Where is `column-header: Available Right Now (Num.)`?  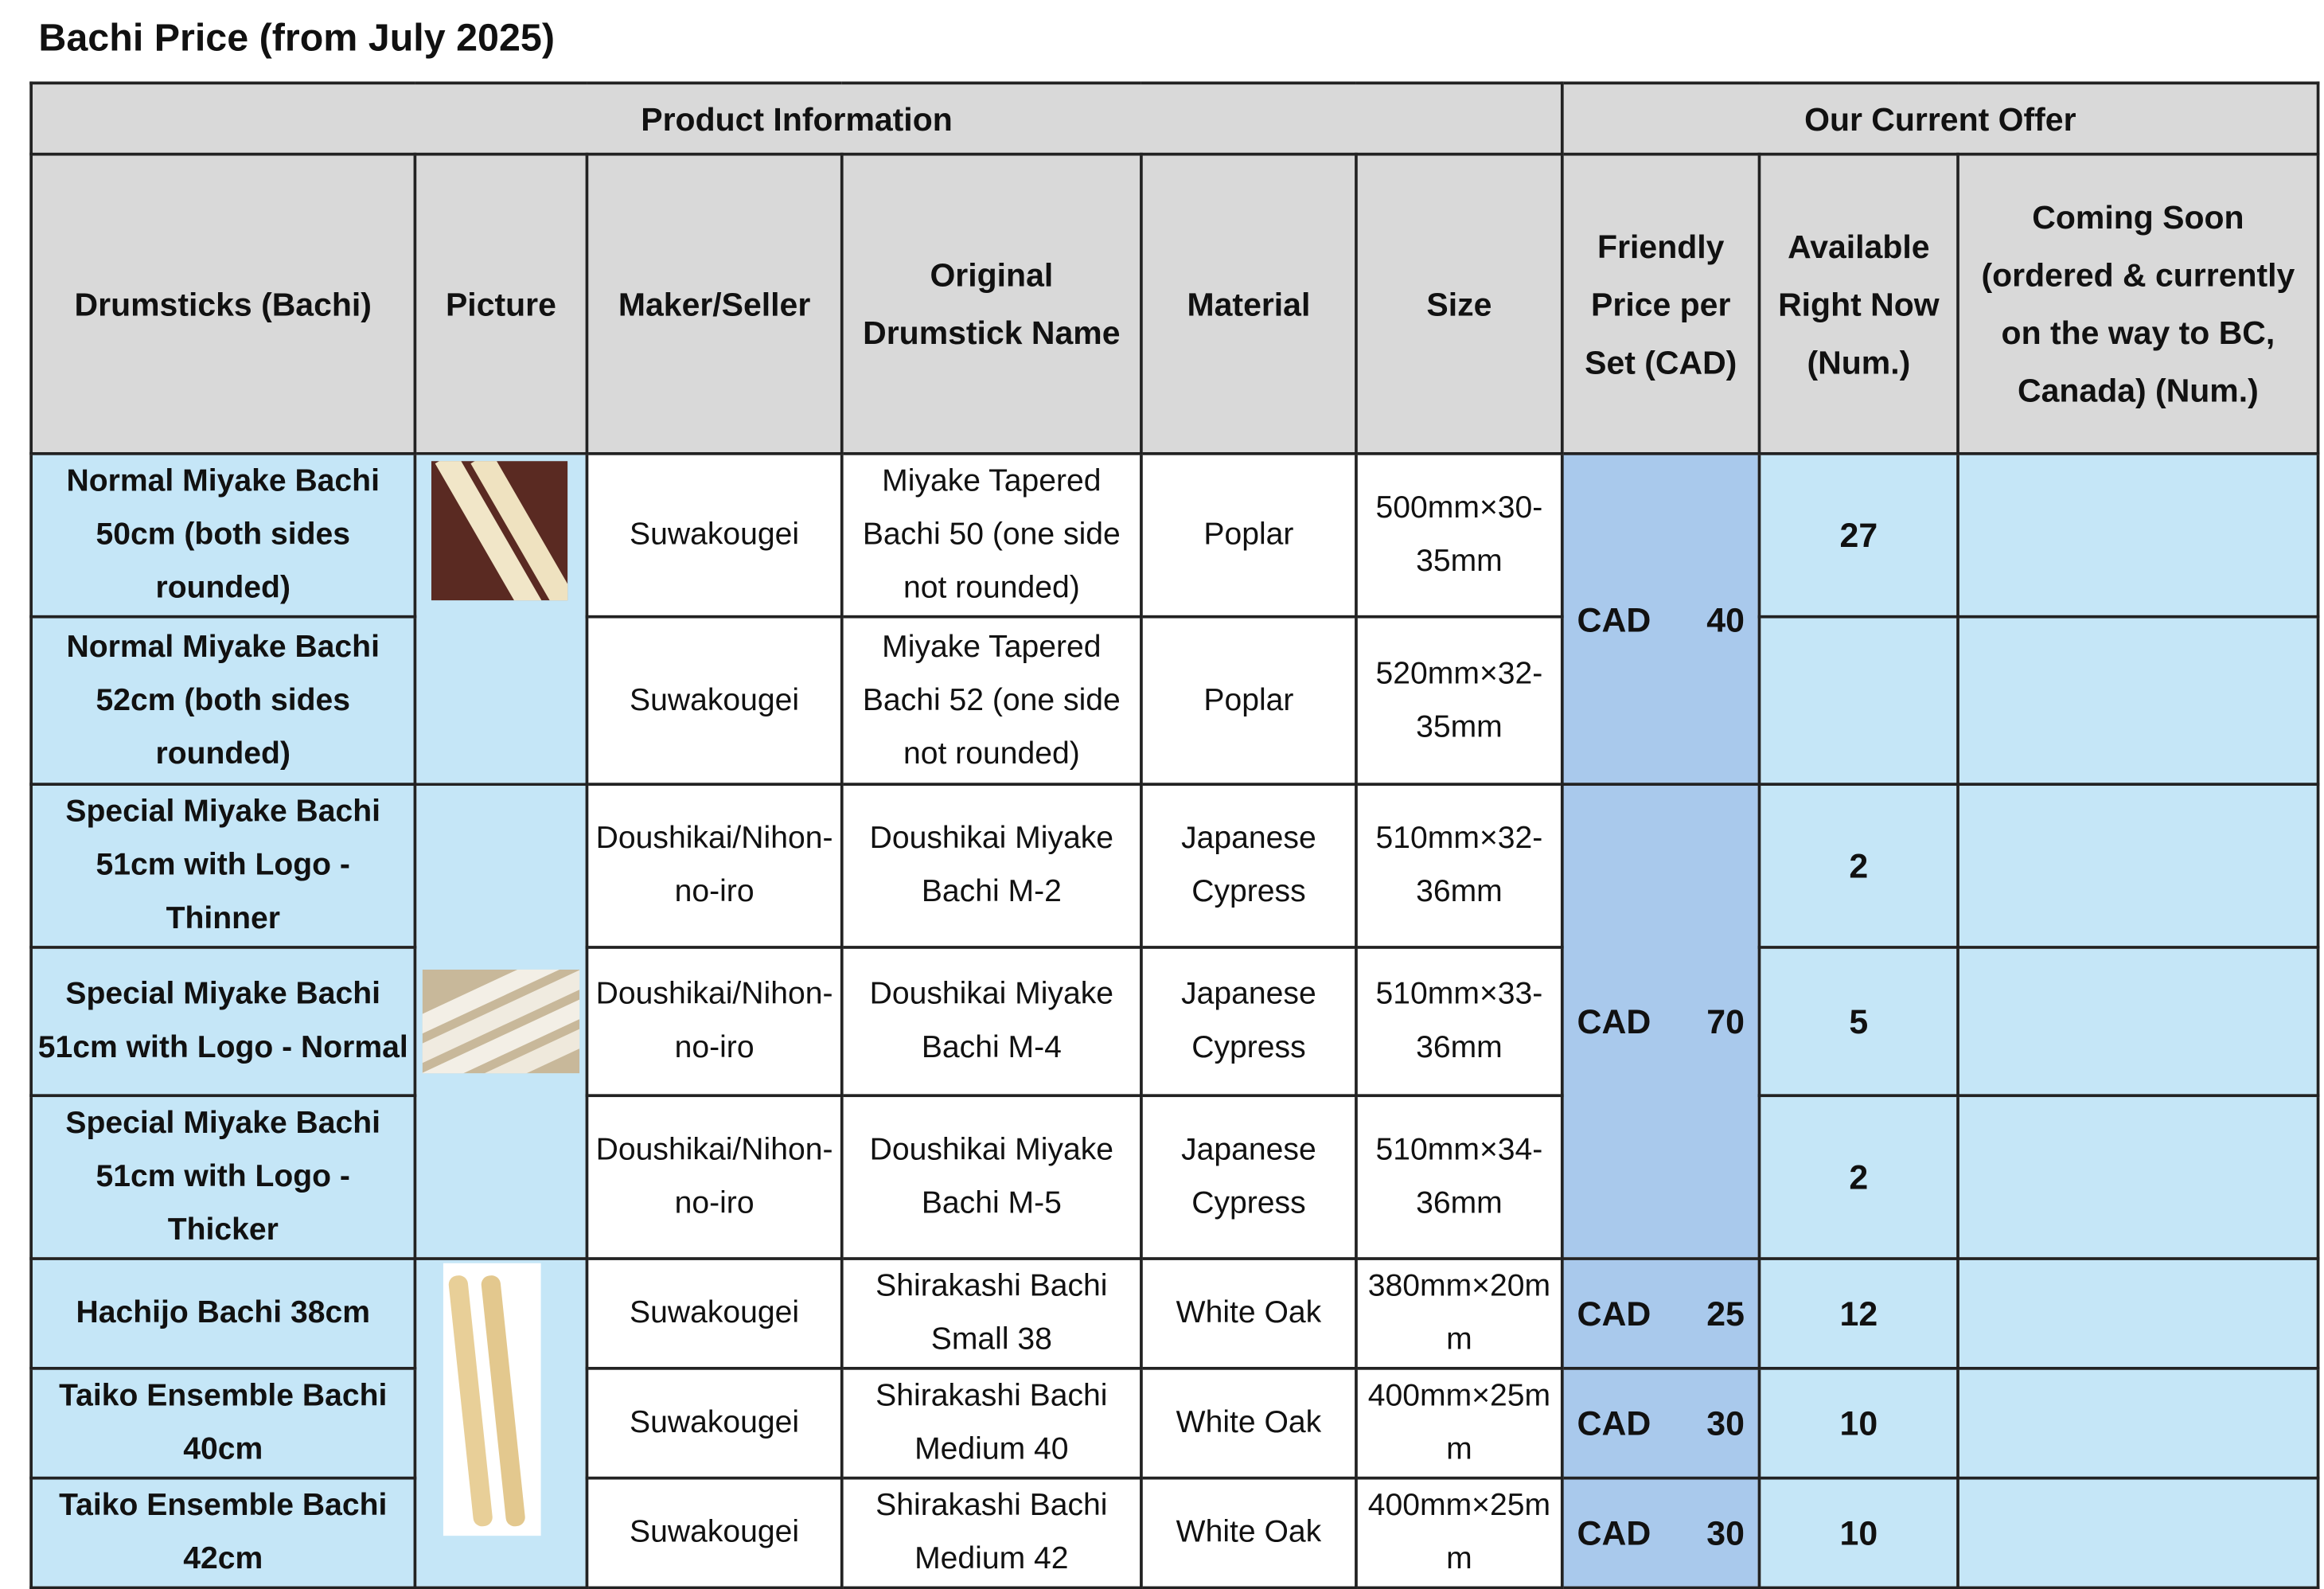 column-header: Available Right Now (Num.) is located at coordinates (1858, 303).